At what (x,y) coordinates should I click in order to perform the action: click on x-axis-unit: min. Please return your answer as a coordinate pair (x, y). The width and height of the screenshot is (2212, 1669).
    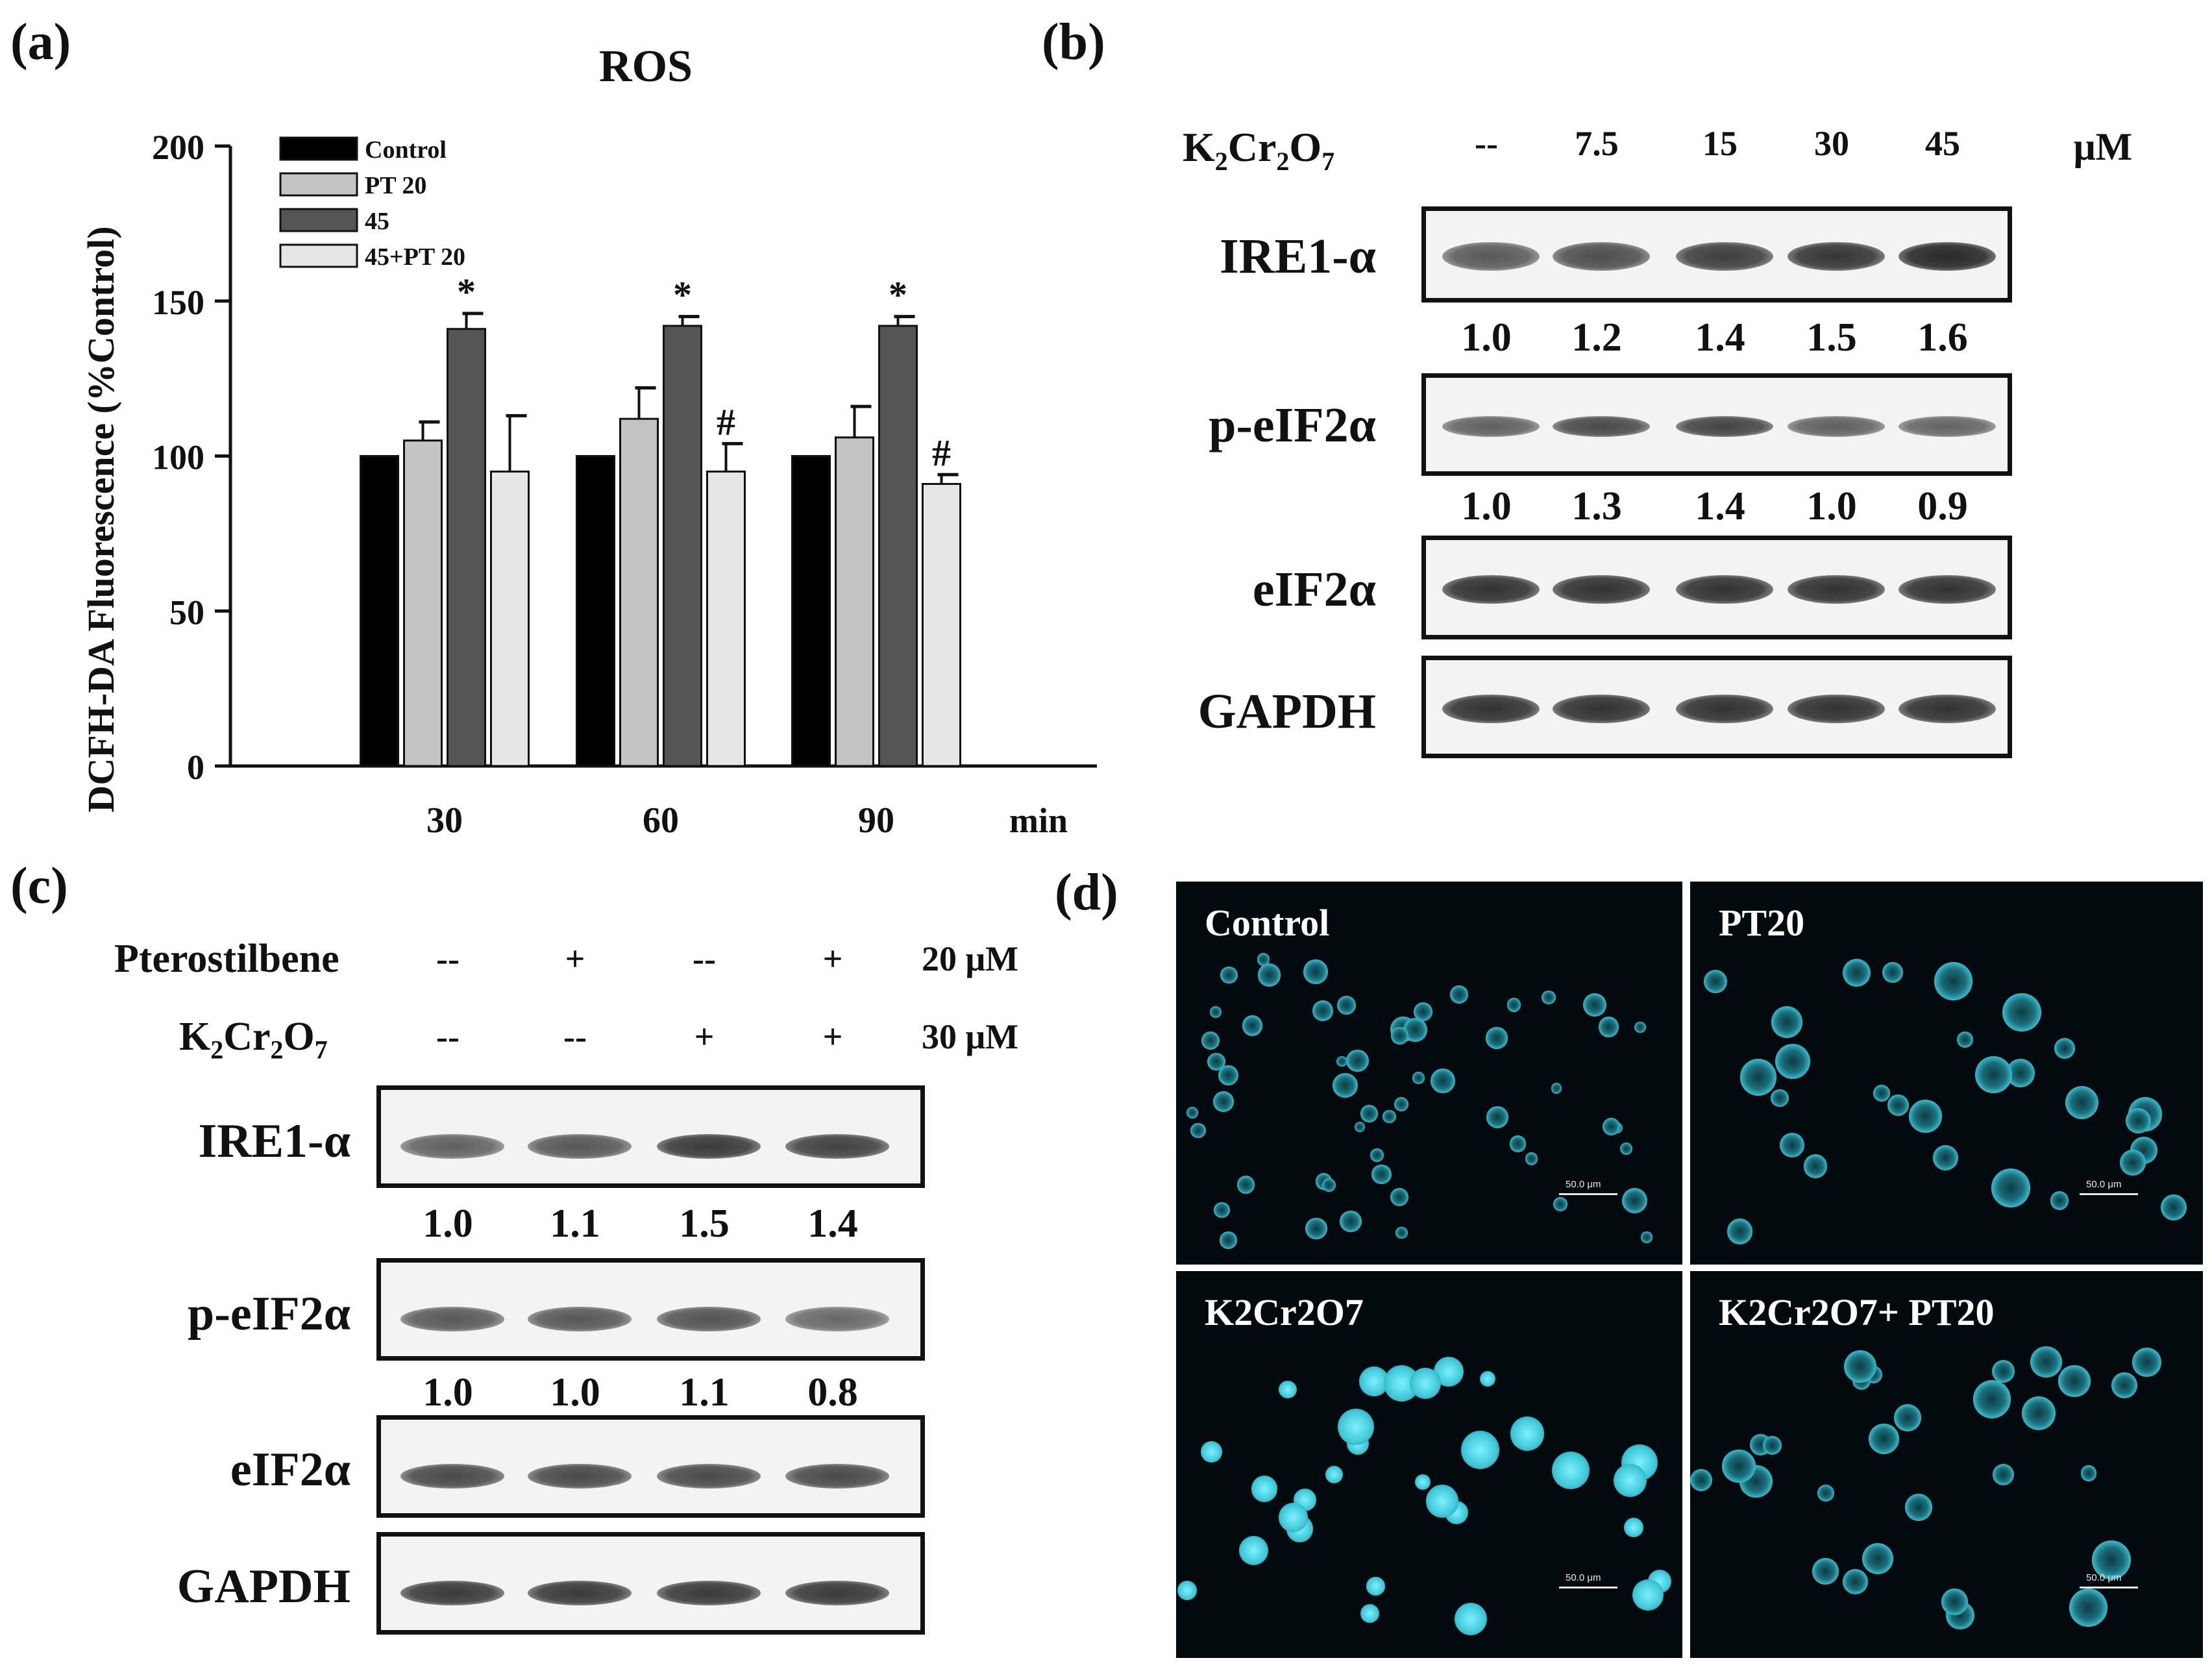
    Looking at the image, I should click on (1038, 820).